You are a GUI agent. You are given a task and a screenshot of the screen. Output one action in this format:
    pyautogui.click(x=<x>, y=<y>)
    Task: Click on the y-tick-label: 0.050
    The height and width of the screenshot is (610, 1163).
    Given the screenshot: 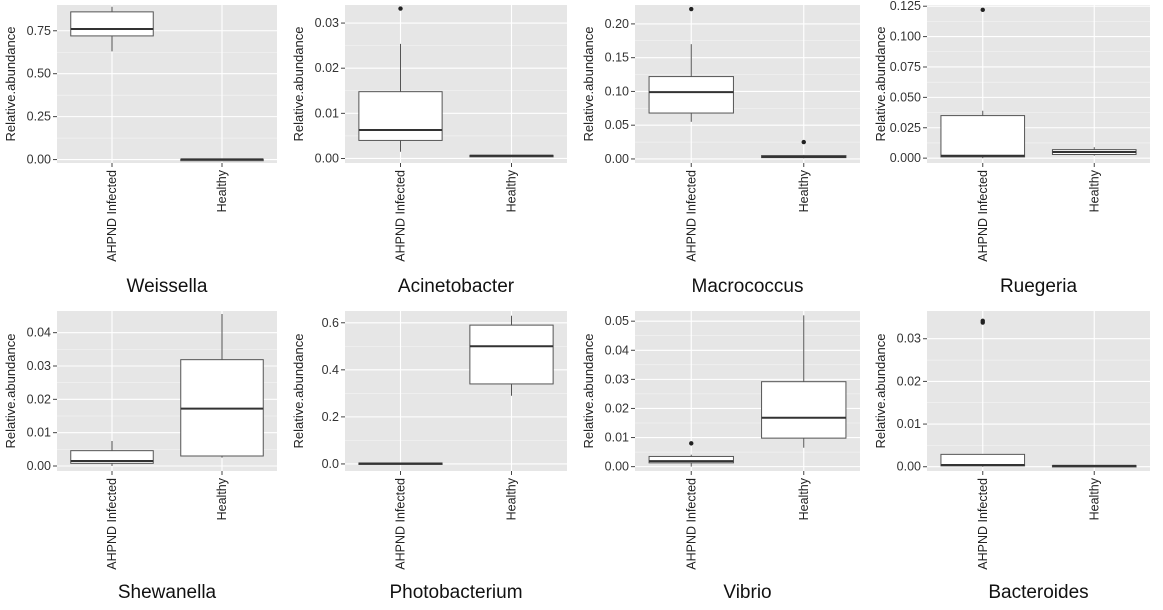 What is the action you would take?
    pyautogui.click(x=905, y=97)
    